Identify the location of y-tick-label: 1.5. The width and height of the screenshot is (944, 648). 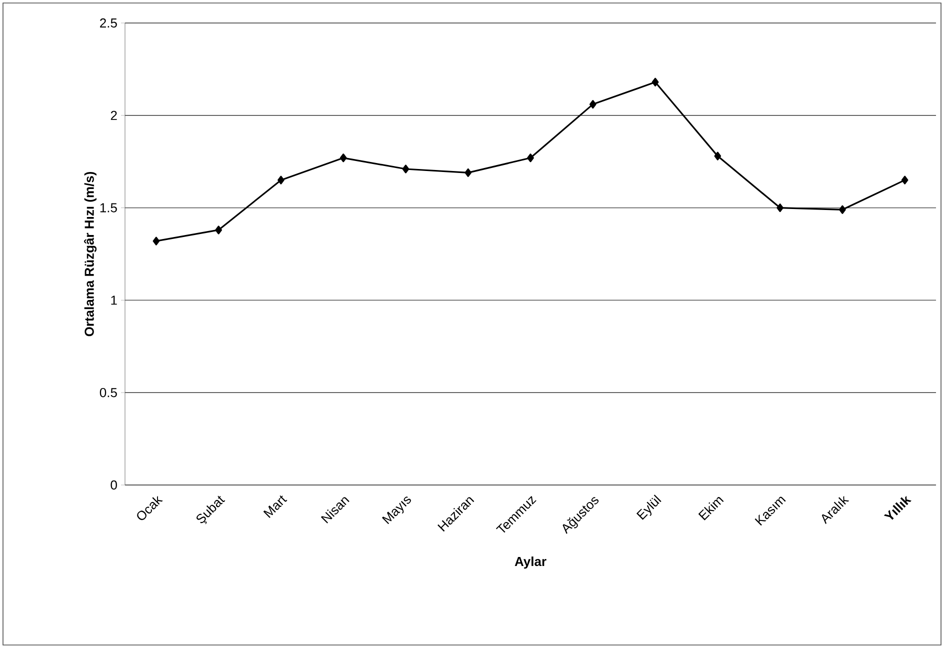
(108, 207).